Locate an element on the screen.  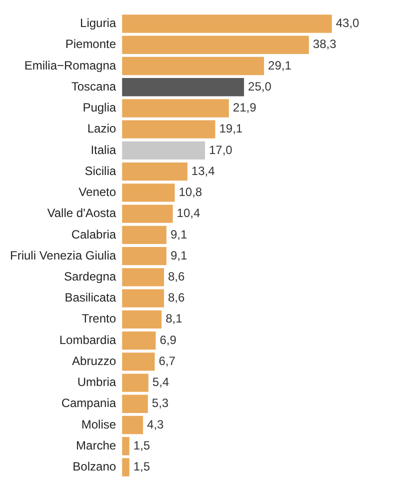
data-label: 8,1 is located at coordinates (174, 319).